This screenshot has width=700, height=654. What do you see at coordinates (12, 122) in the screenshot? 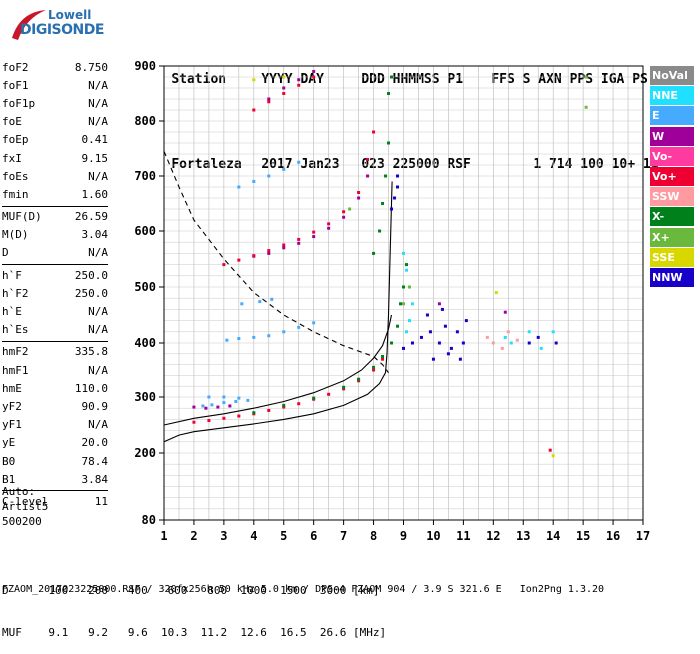
I see `param-name: foE` at bounding box center [12, 122].